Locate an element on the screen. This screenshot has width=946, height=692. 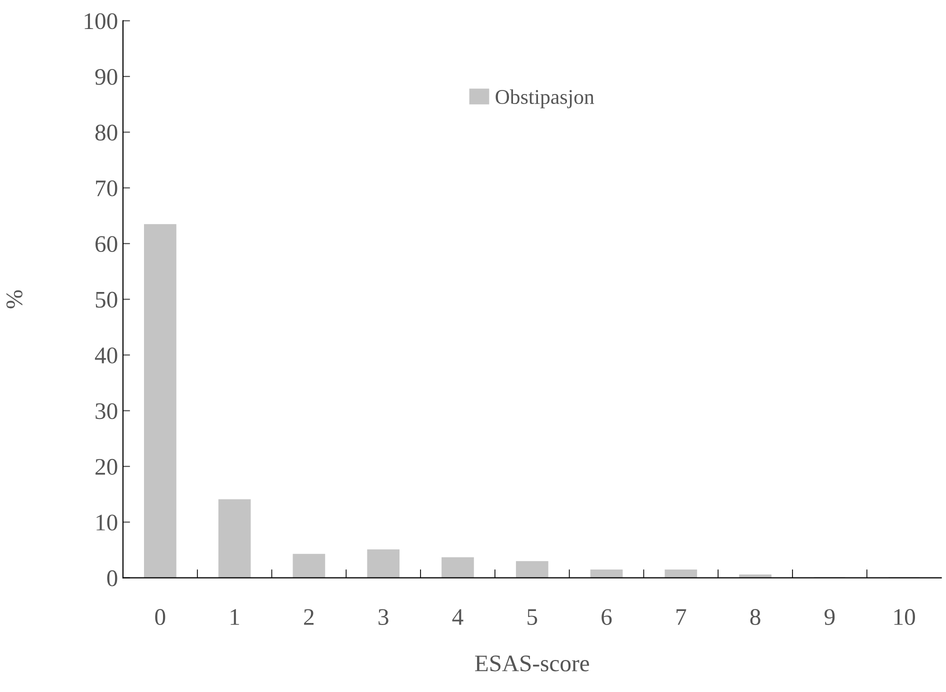
y-tick-label: 40 is located at coordinates (106, 355).